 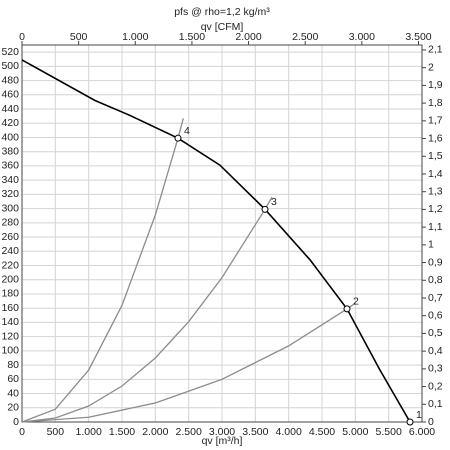 I want to click on y-tick-label: 460, so click(x=10, y=95).